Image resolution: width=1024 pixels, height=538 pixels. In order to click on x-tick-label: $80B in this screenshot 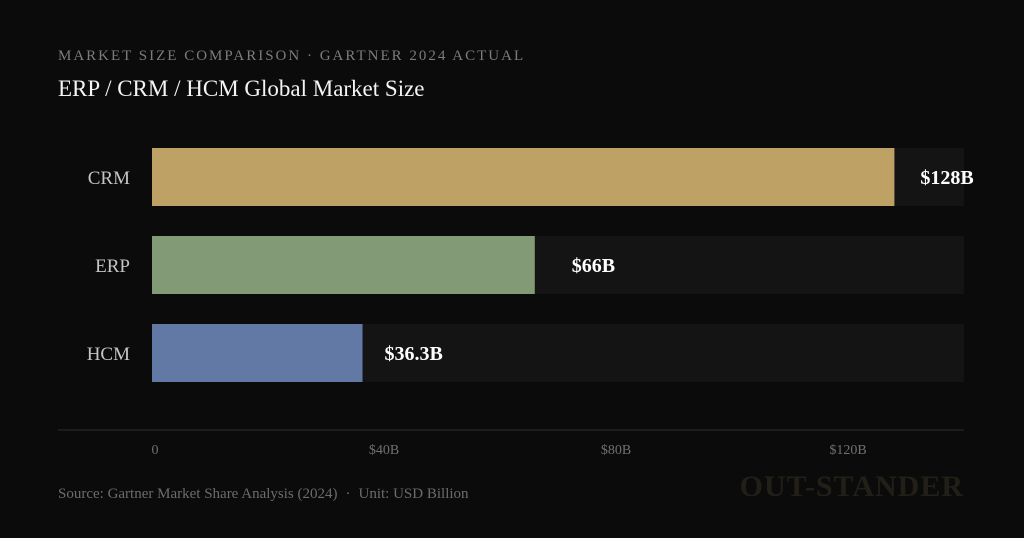, I will do `click(616, 450)`.